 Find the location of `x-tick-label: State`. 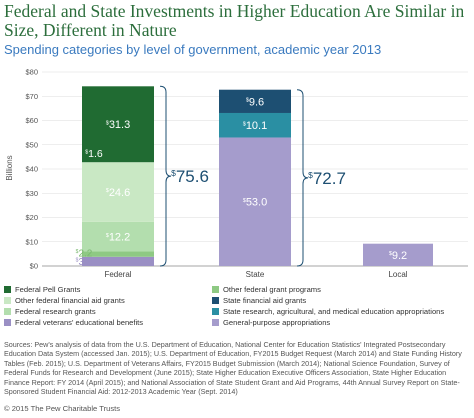

x-tick-label: State is located at coordinates (255, 274).